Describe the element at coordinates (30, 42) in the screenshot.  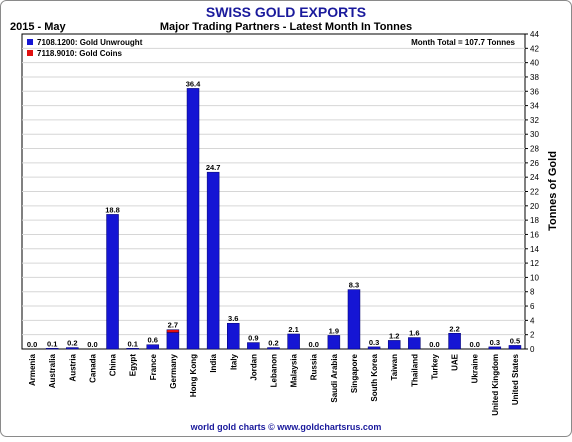
I see `legend-swatch-unwrought` at that location.